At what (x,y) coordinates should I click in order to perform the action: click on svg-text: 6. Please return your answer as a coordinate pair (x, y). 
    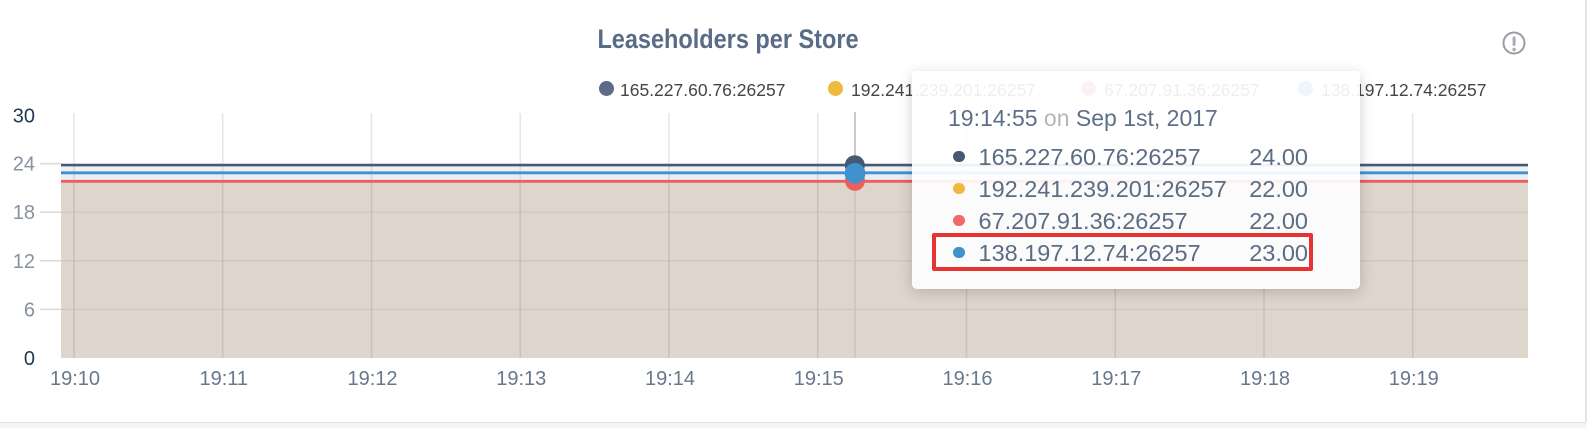
    Looking at the image, I should click on (29, 310).